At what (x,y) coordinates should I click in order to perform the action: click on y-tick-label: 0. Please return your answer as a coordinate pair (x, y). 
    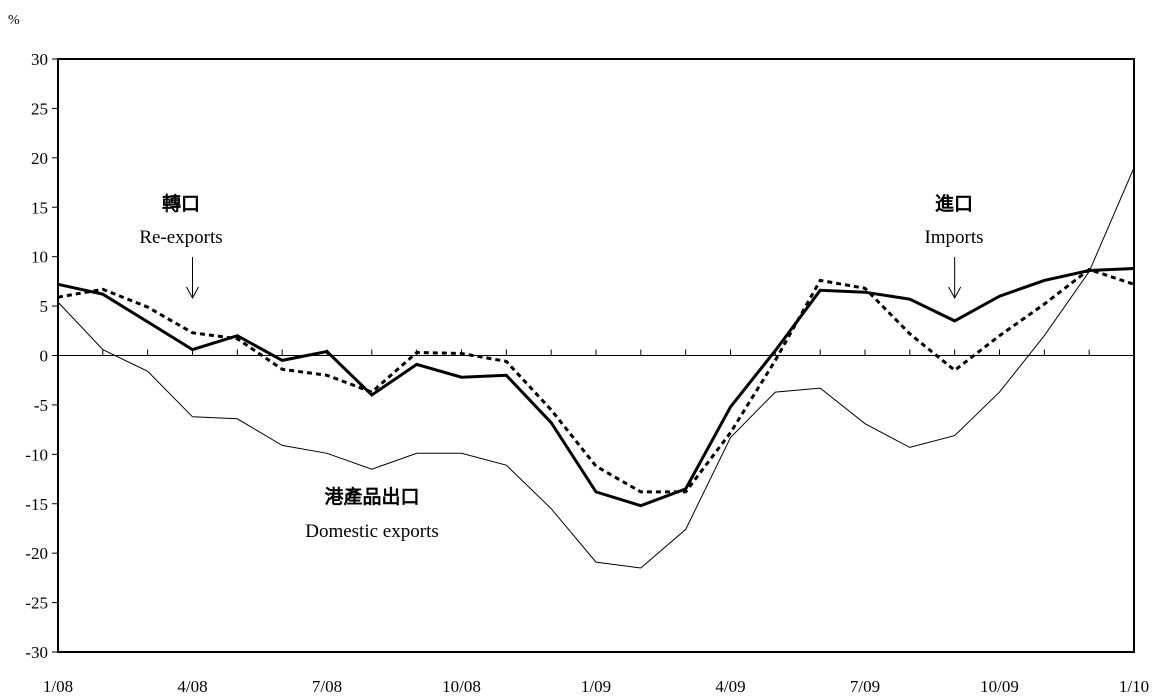
    Looking at the image, I should click on (44, 356).